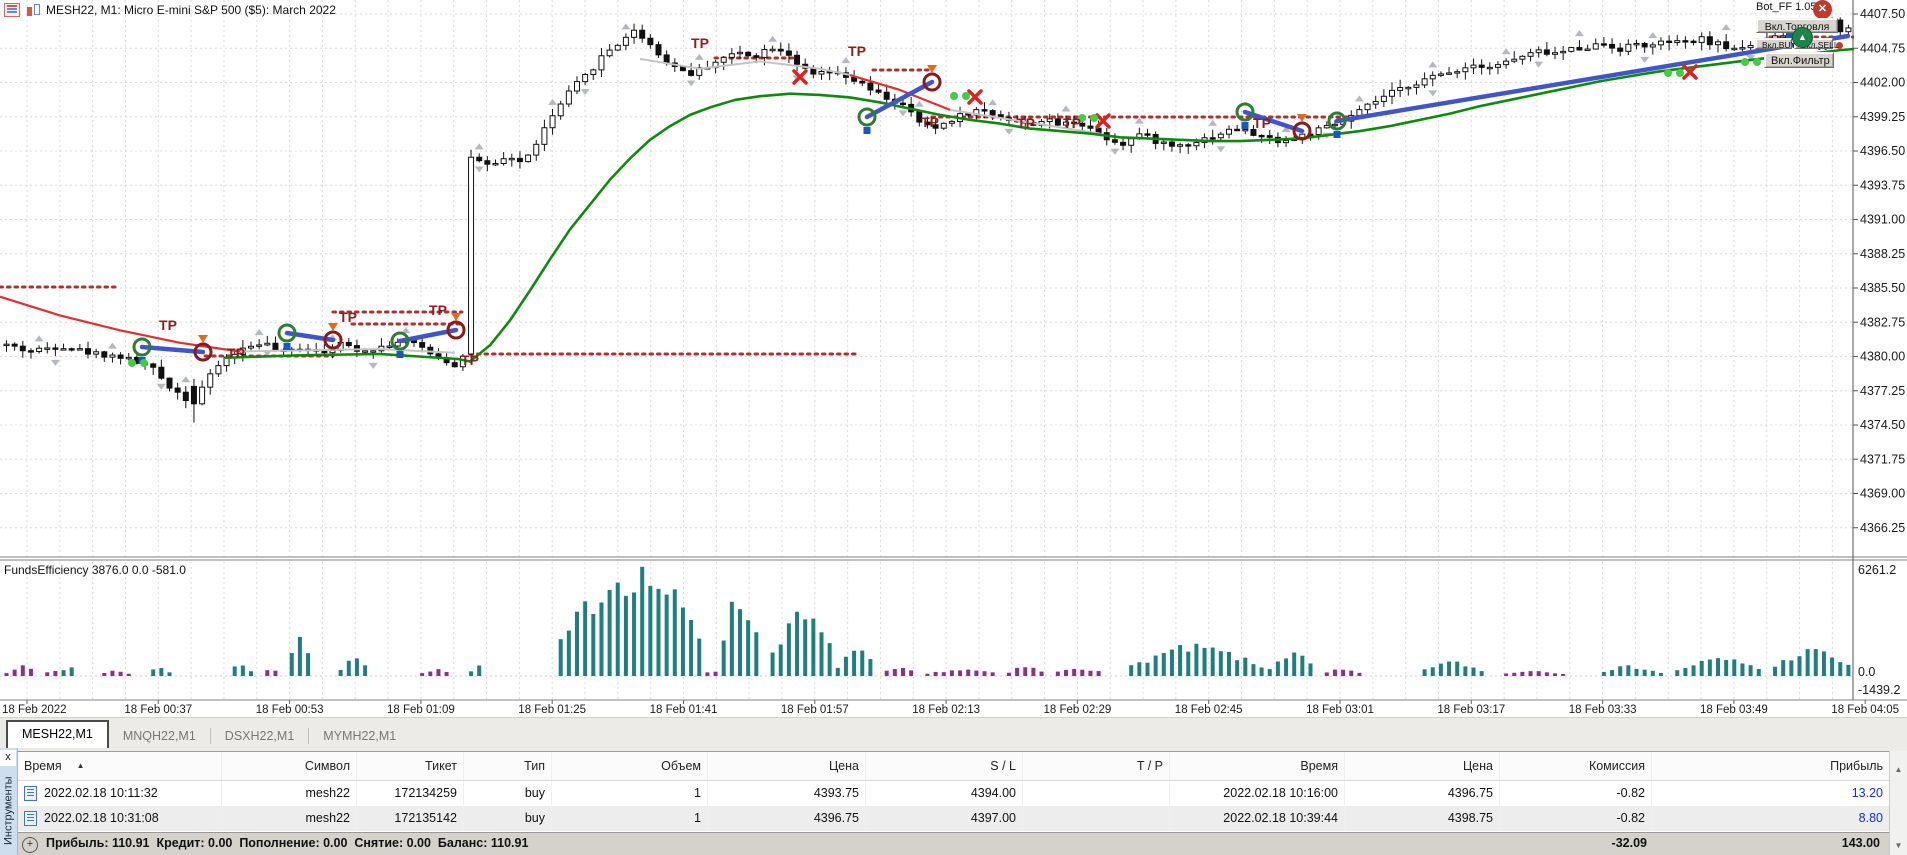 The width and height of the screenshot is (1907, 855). What do you see at coordinates (1771, 793) in the screenshot?
I see `cell-прибыль: 13.20` at bounding box center [1771, 793].